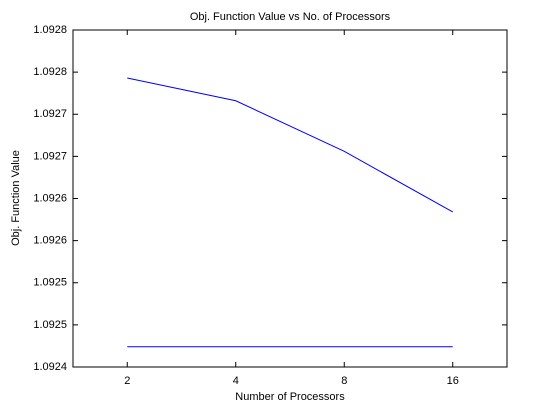  I want to click on chart-title: Obj. Function Value vs No. of Processors, so click(290, 17).